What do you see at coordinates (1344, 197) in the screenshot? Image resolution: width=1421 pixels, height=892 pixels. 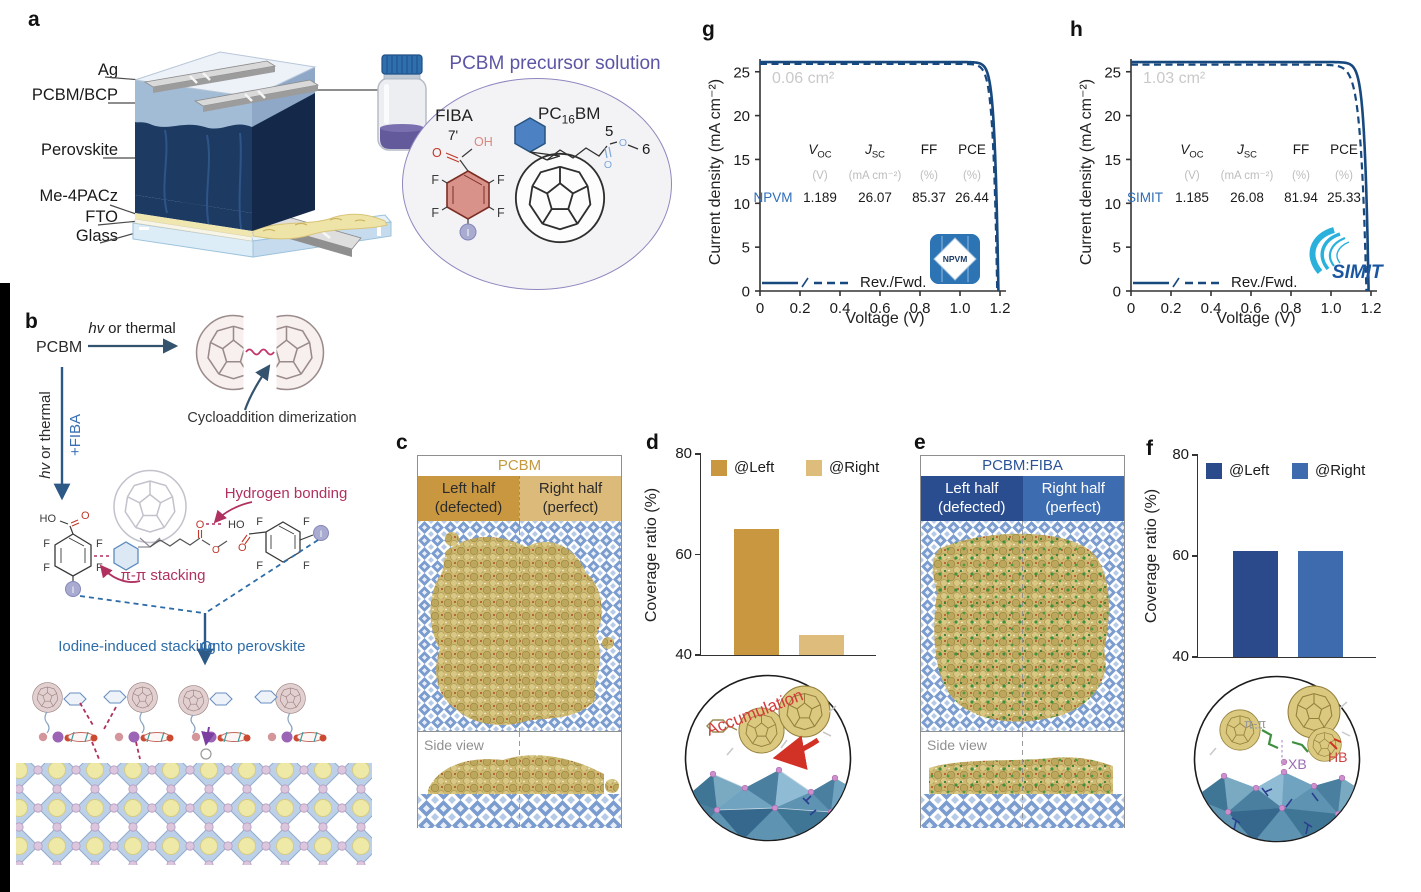 I see `h-pce-value: 25.33` at bounding box center [1344, 197].